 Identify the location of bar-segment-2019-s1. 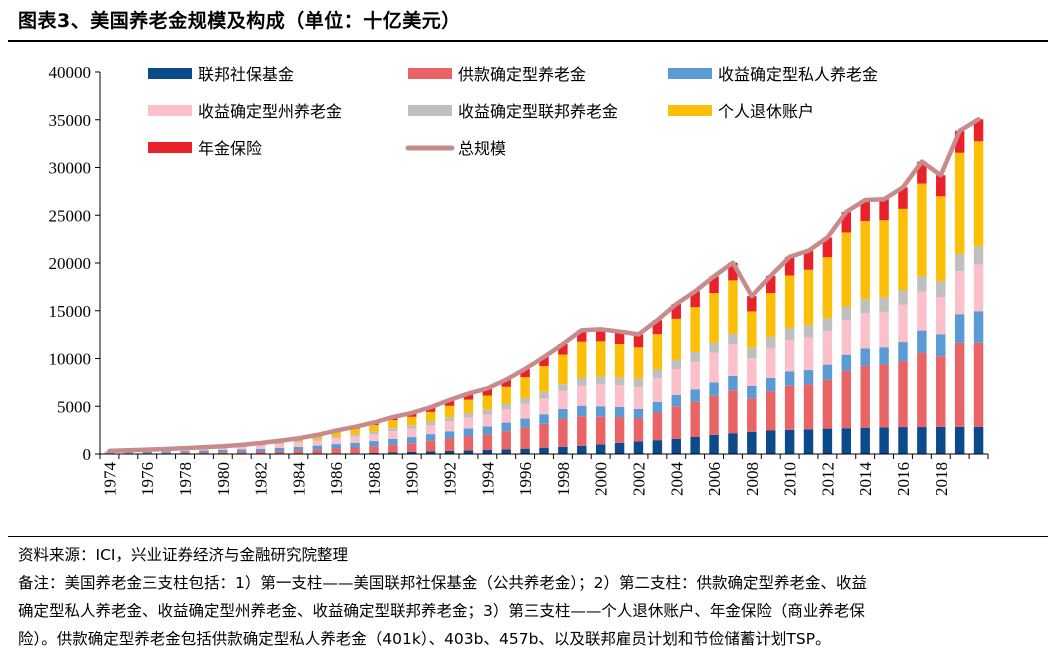
(959, 384).